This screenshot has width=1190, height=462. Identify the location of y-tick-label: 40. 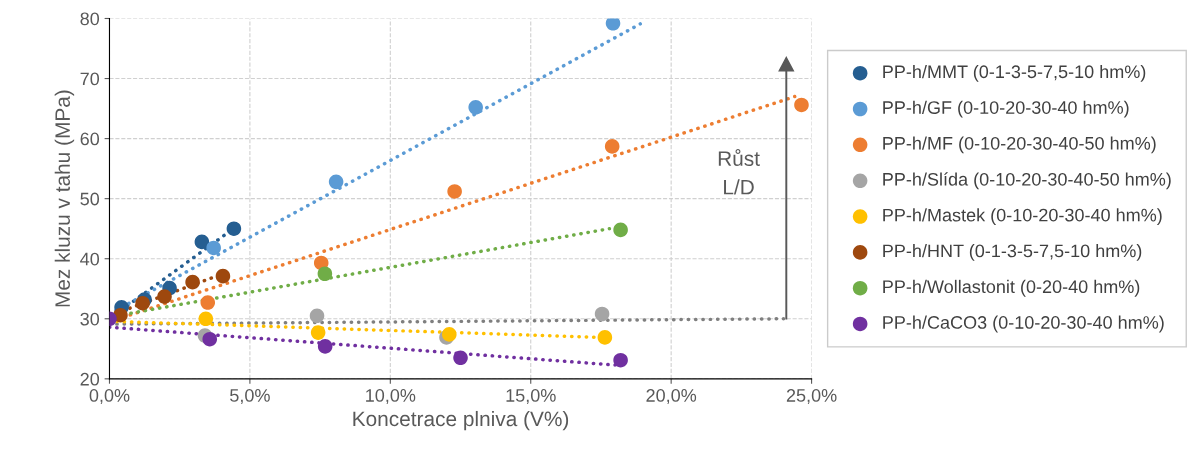
(90, 259).